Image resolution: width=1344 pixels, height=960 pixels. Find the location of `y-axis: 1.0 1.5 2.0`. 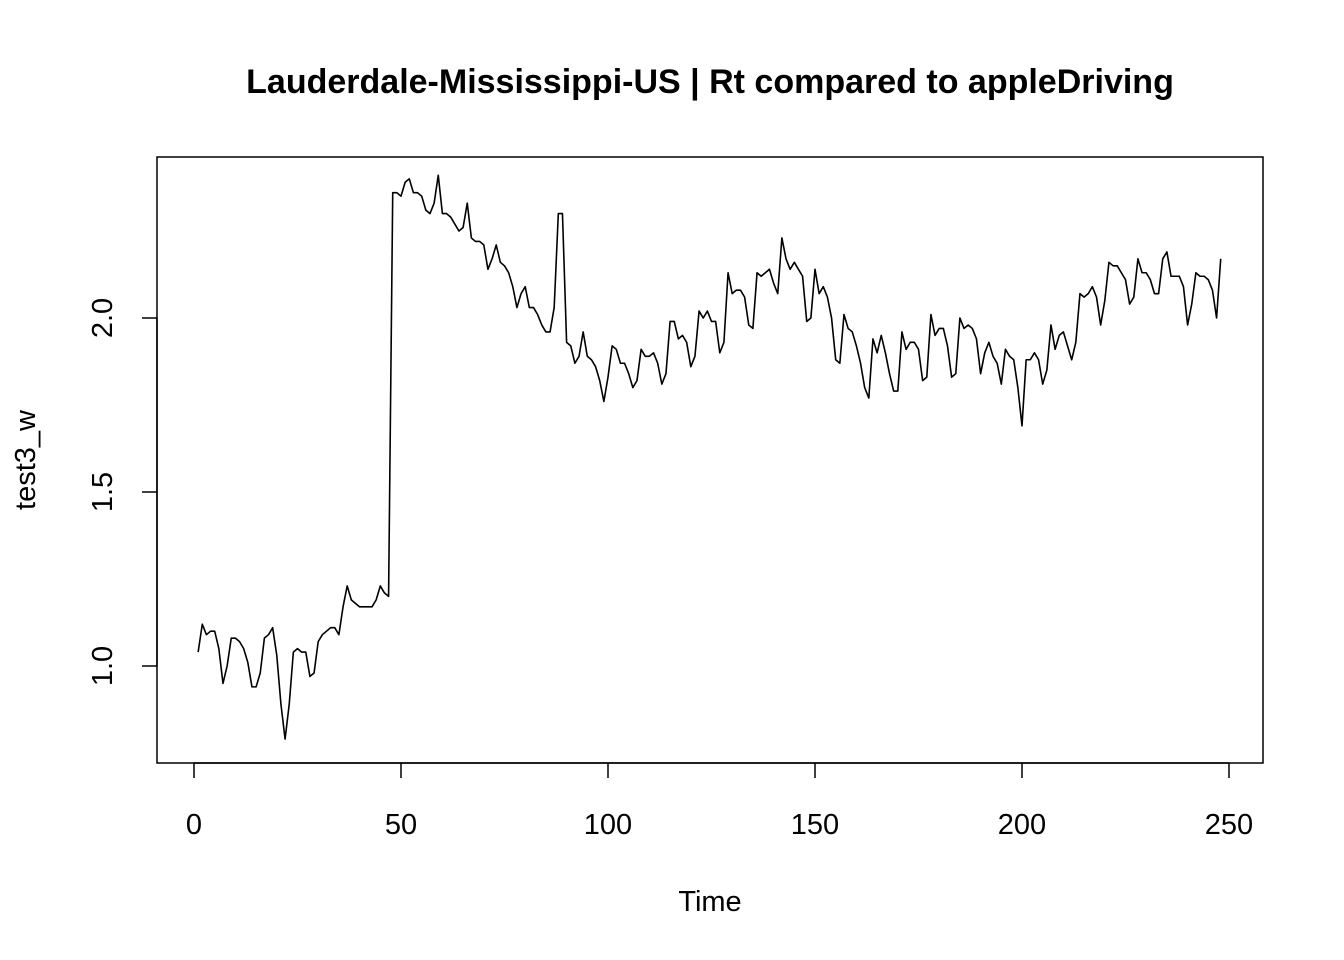

y-axis: 1.0 1.5 2.0 is located at coordinates (122, 492).